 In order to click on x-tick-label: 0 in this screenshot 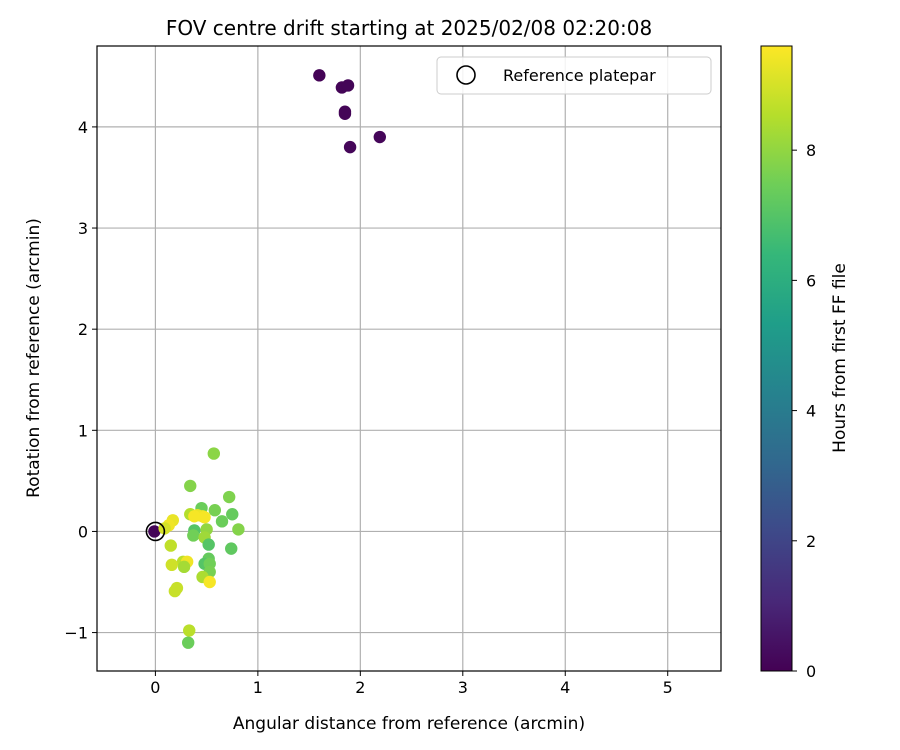, I will do `click(155, 687)`.